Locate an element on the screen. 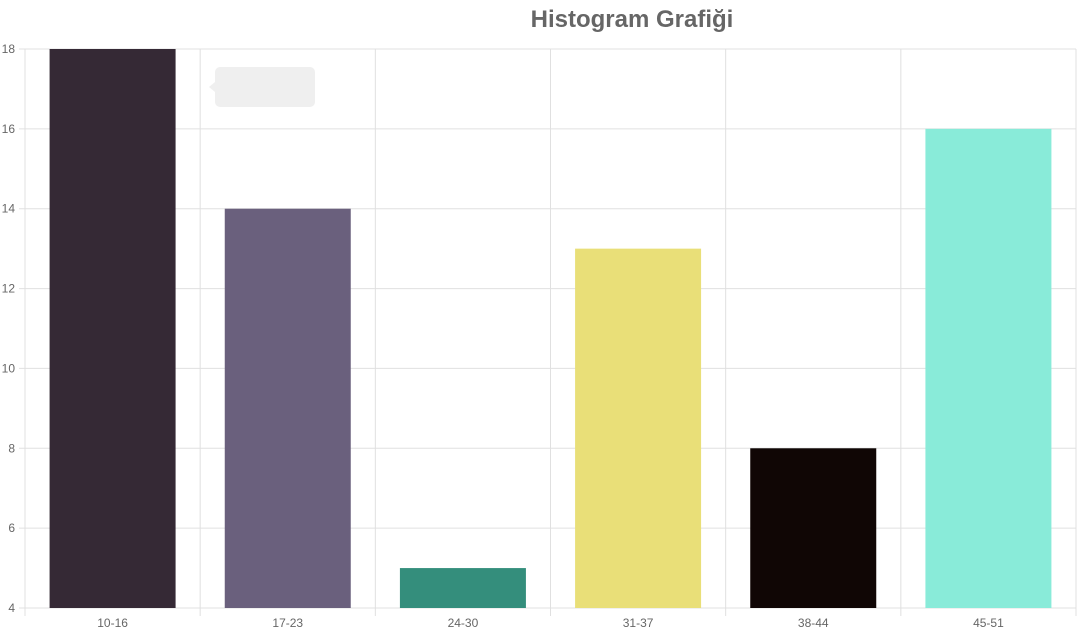 The width and height of the screenshot is (1083, 634). x-tick-label: 10-16 is located at coordinates (112, 623).